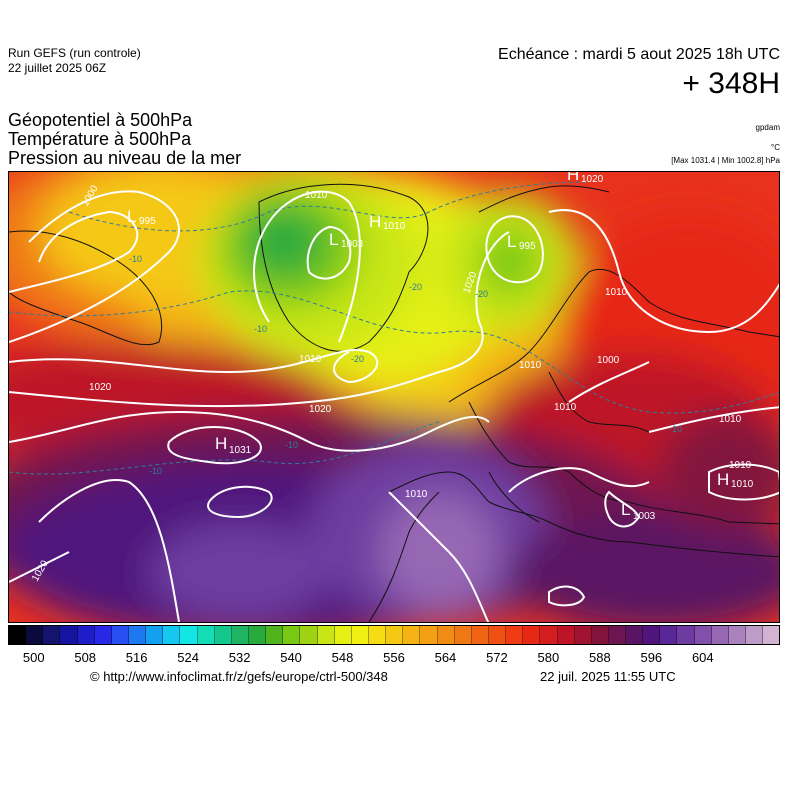 The width and height of the screenshot is (788, 789). What do you see at coordinates (240, 450) in the screenshot?
I see `pressure-center-value: 1031` at bounding box center [240, 450].